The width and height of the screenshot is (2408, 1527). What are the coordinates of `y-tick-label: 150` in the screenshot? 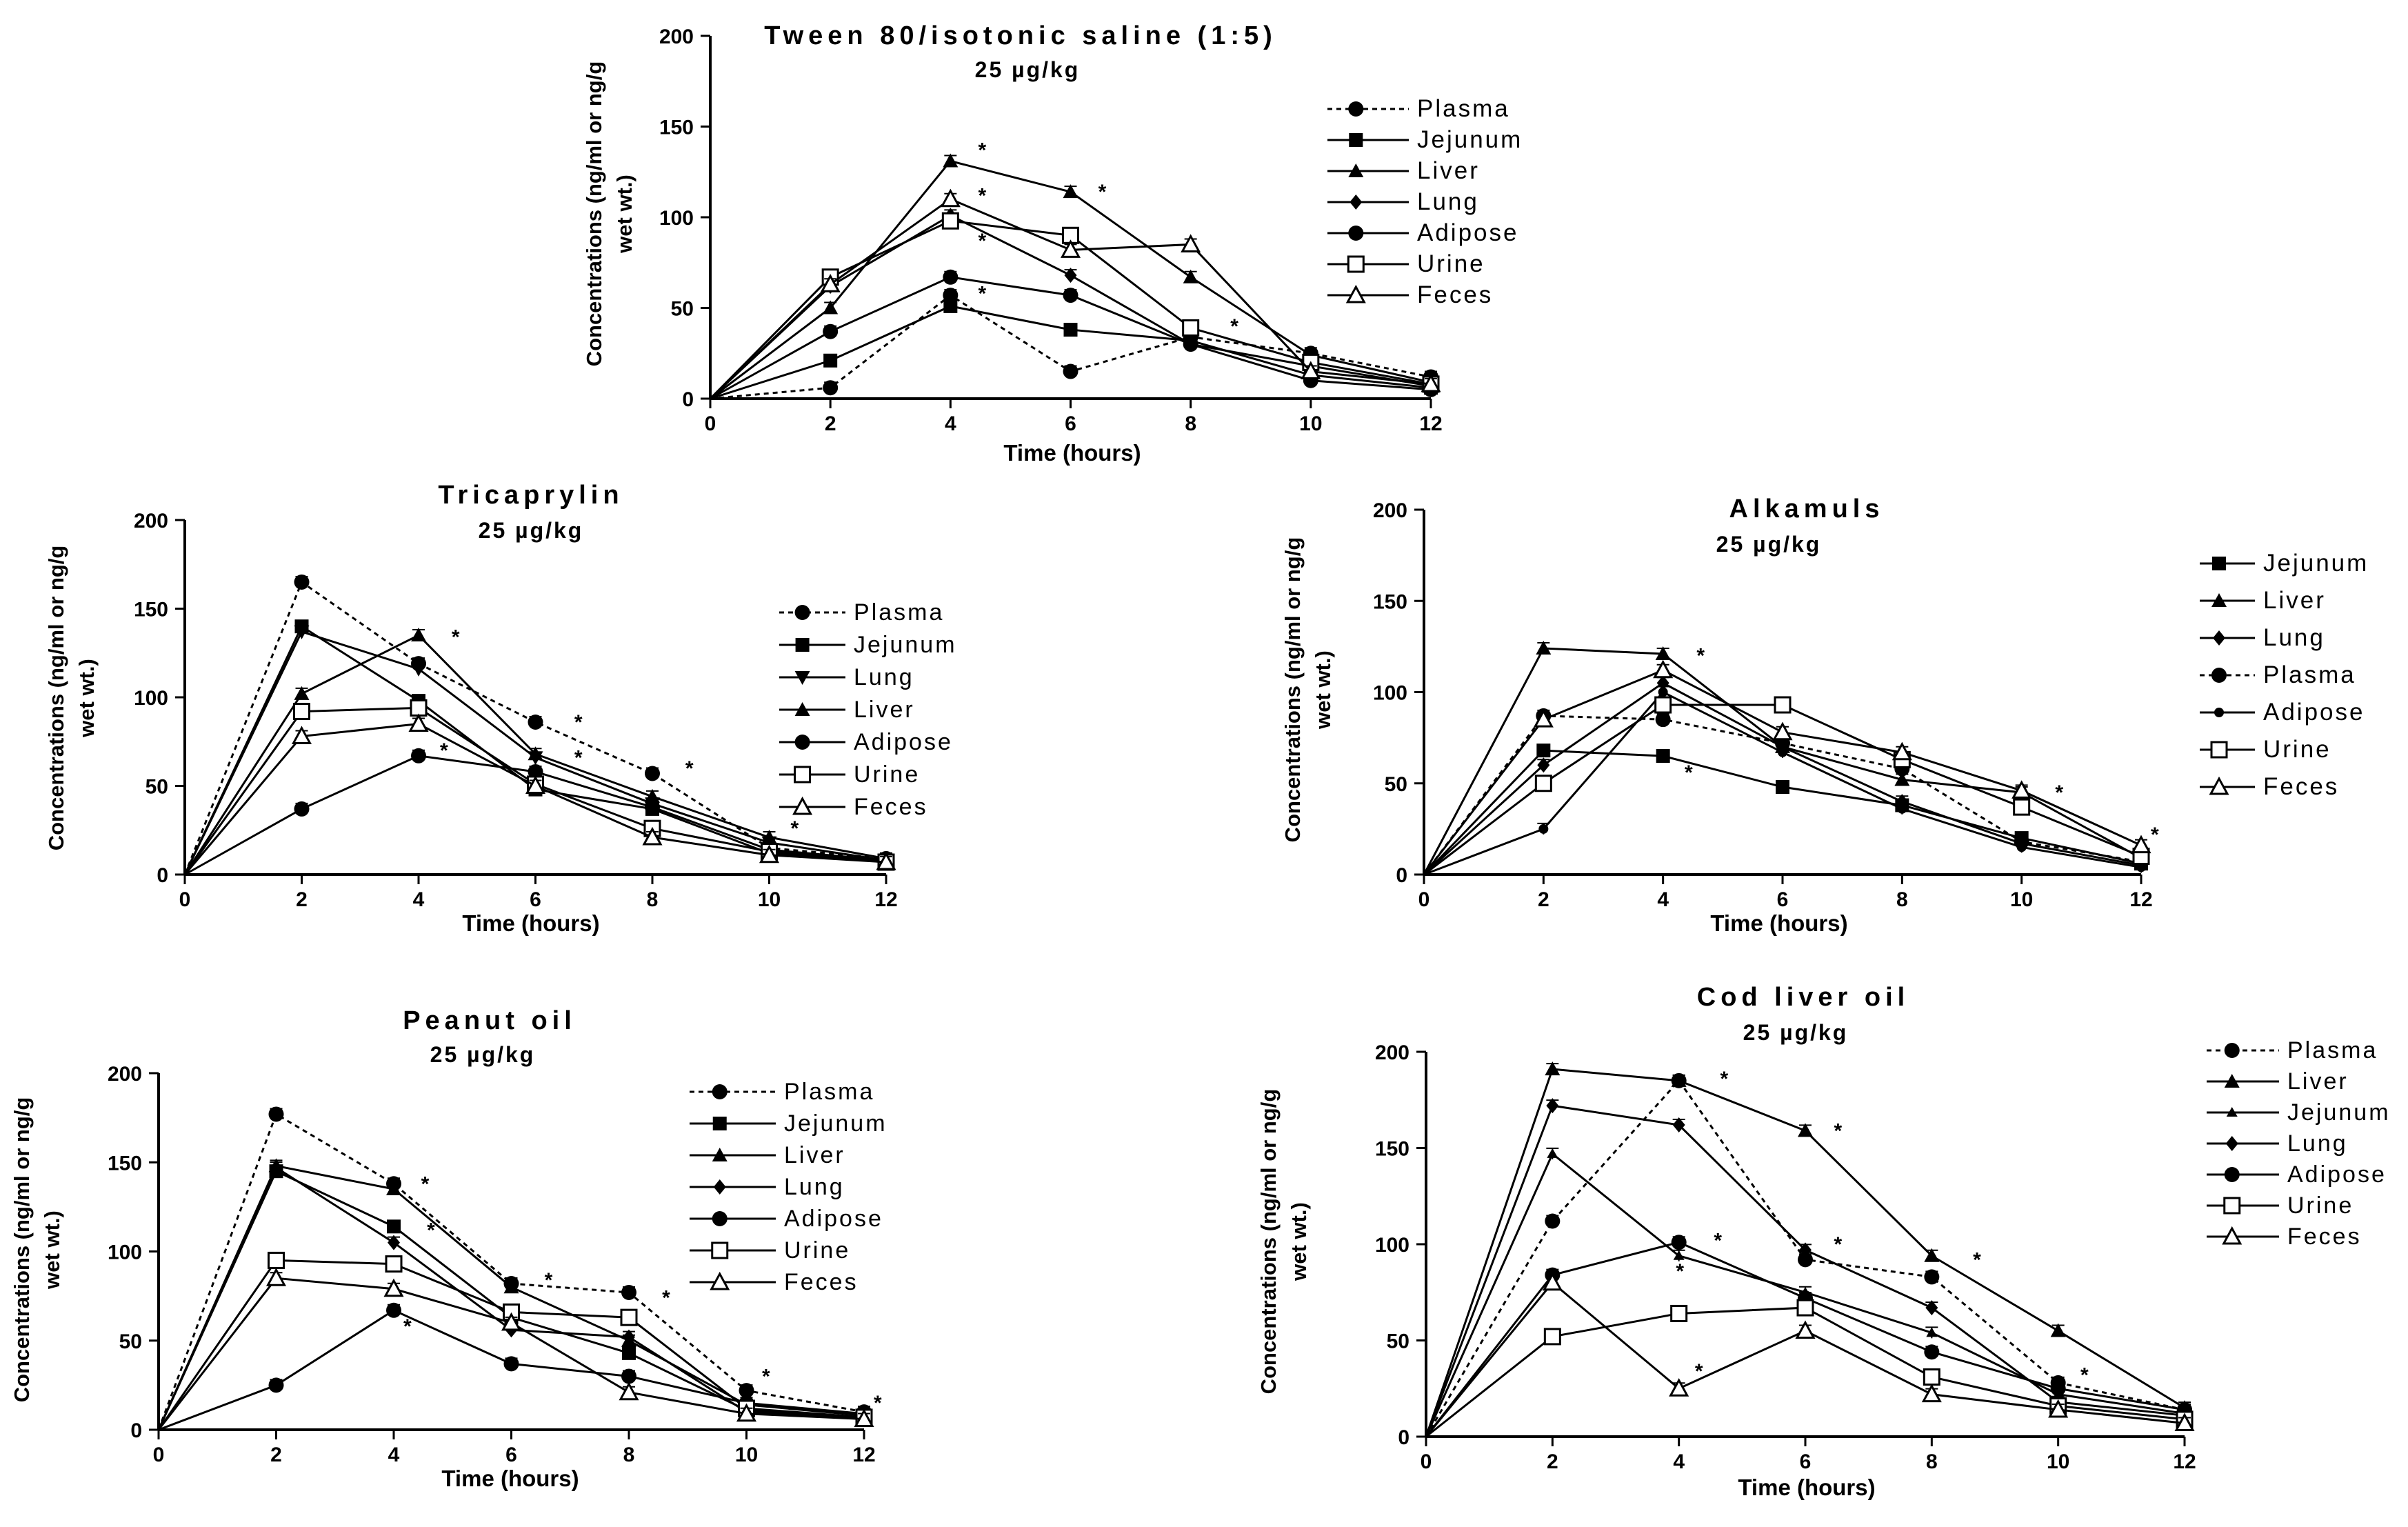 It's located at (676, 128).